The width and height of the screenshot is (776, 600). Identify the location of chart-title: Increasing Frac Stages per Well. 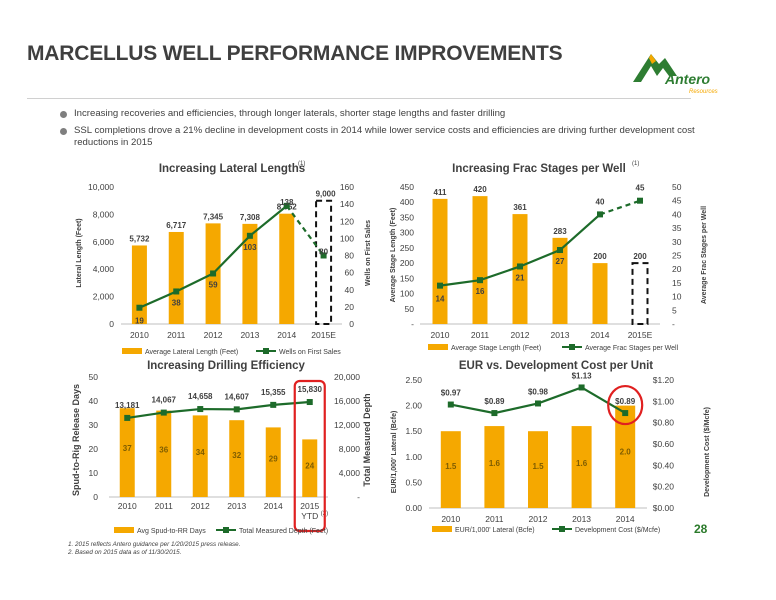
(539, 169).